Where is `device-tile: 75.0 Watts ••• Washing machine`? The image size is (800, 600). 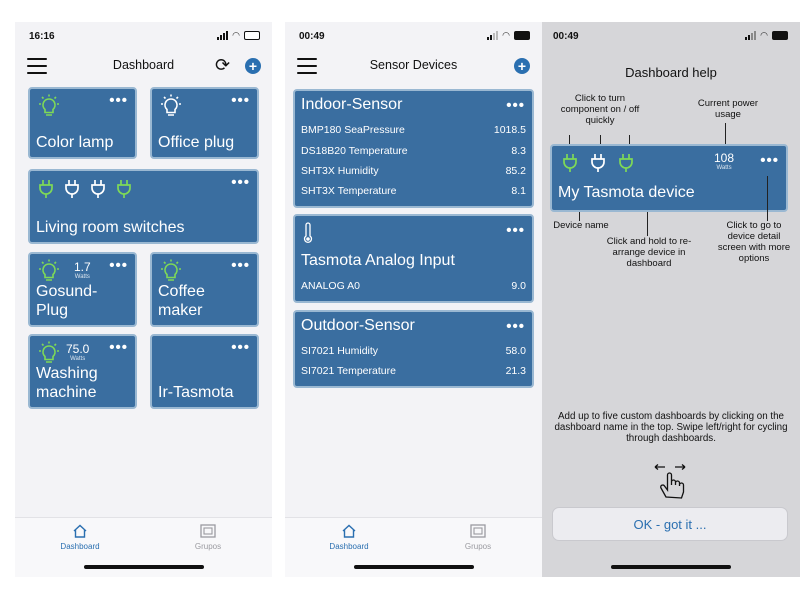 device-tile: 75.0 Watts ••• Washing machine is located at coordinates (82, 371).